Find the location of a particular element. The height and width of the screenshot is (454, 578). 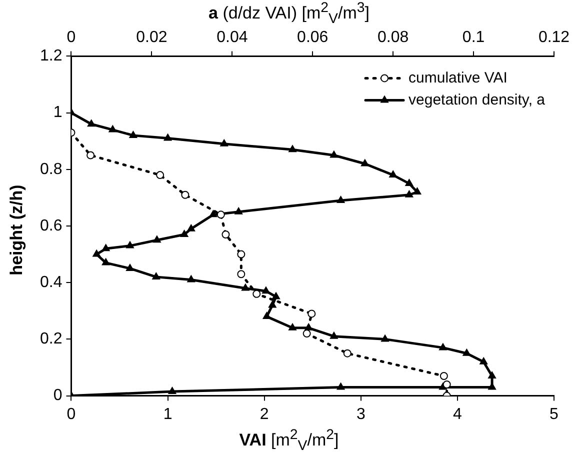

x-tick-label: 0 is located at coordinates (71, 414).